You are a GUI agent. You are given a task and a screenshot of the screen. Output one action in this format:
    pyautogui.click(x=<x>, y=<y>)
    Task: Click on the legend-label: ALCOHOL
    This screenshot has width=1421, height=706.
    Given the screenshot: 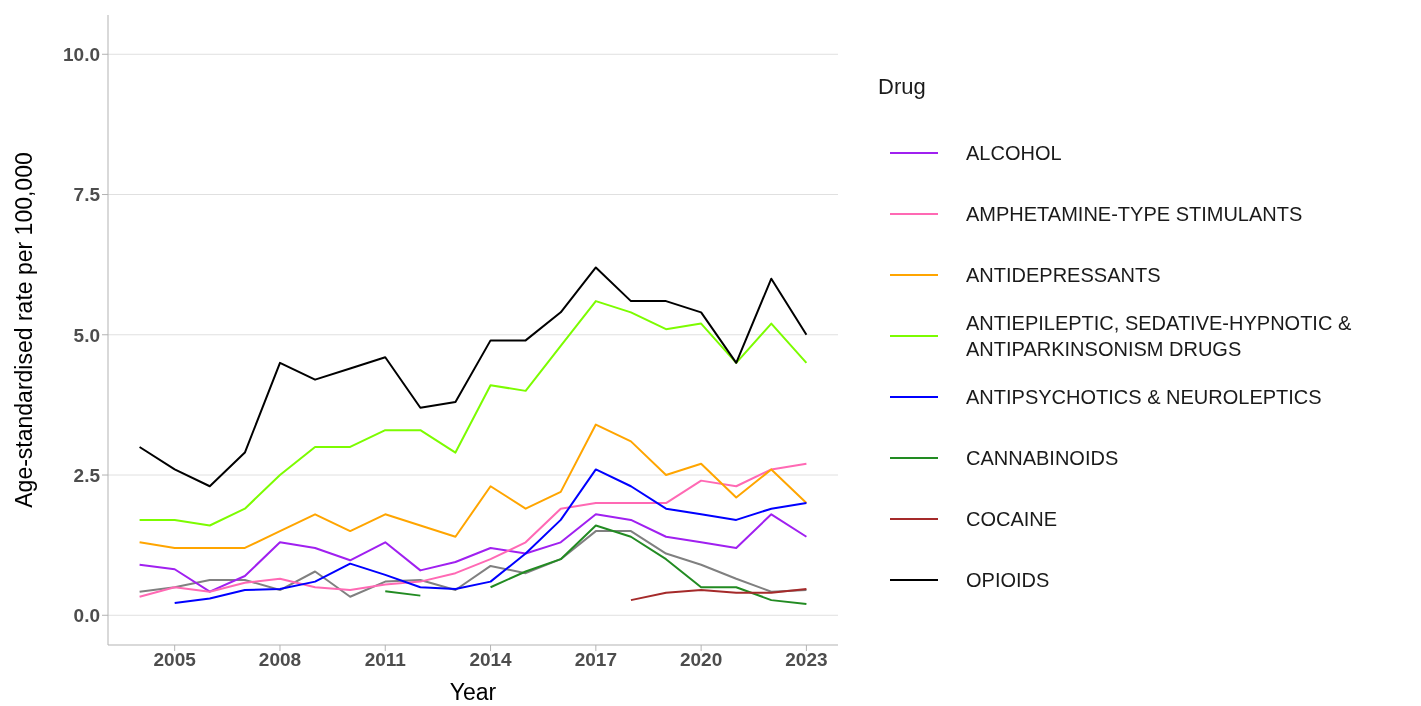 What is the action you would take?
    pyautogui.click(x=1014, y=153)
    